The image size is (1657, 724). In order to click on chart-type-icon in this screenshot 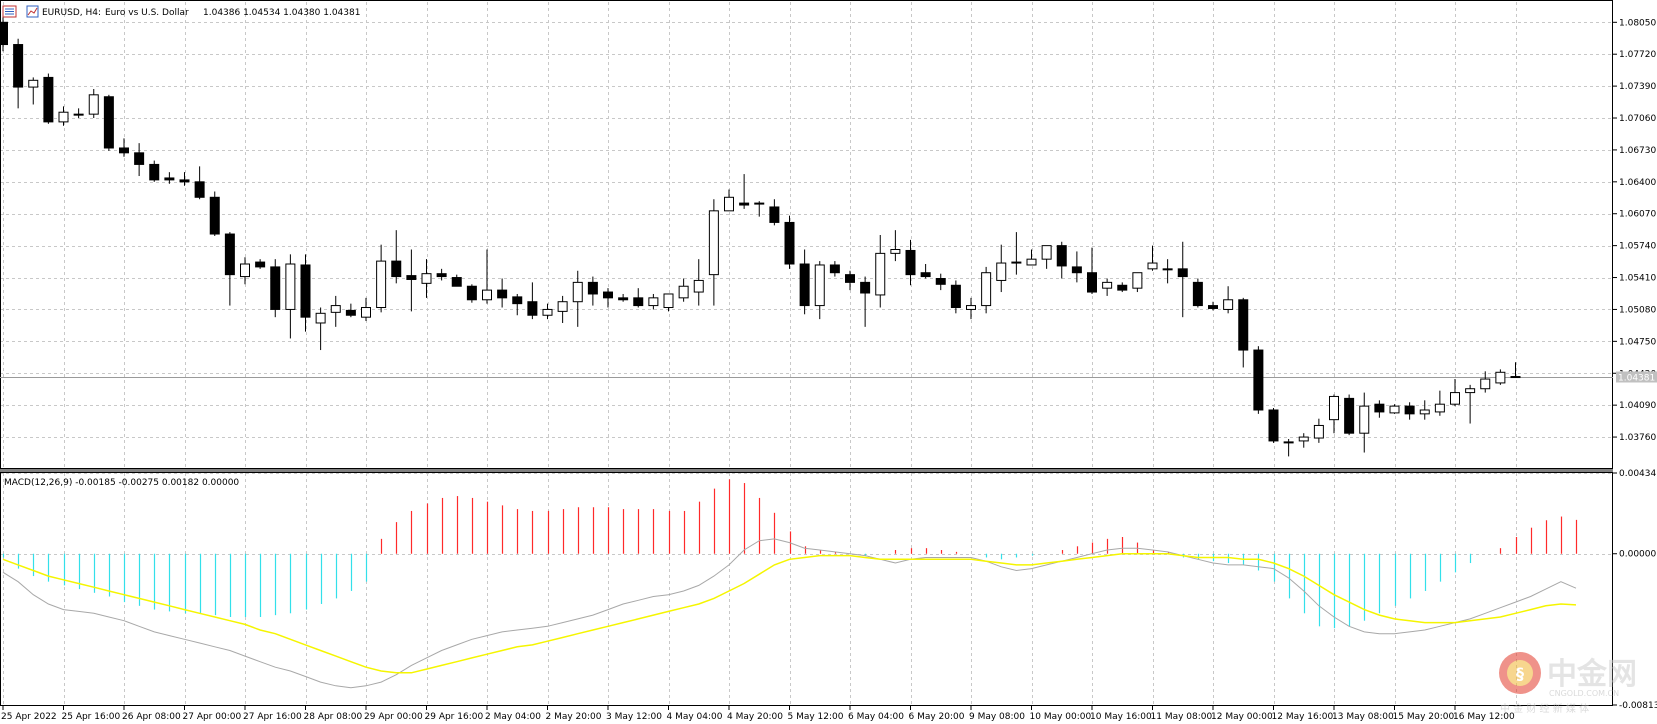, I will do `click(32, 11)`.